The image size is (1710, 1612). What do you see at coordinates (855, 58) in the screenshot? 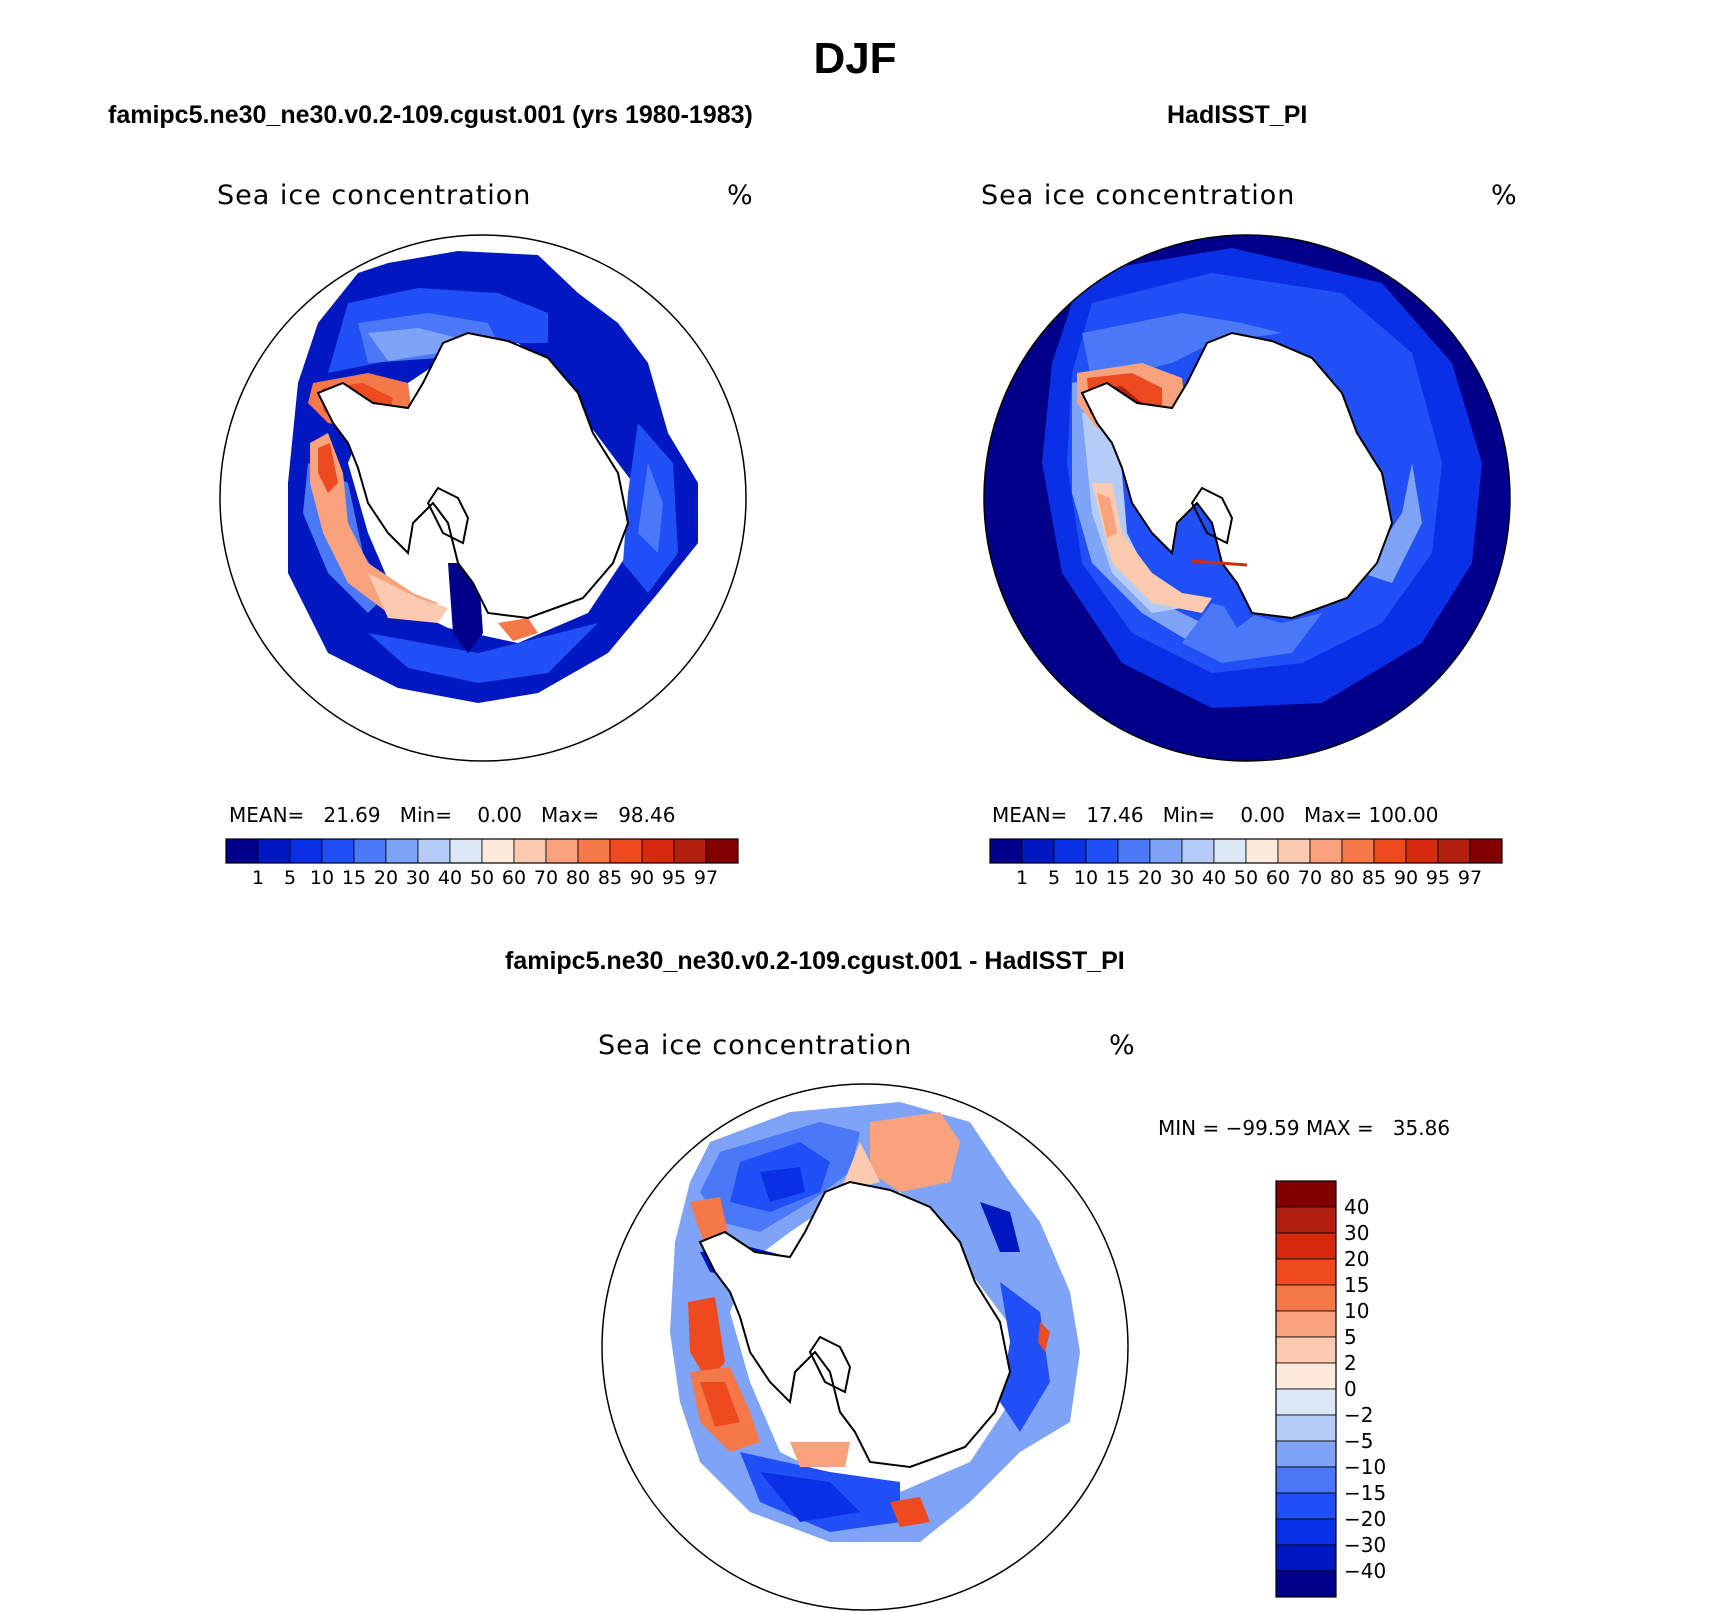
I see `main-title: DJF` at bounding box center [855, 58].